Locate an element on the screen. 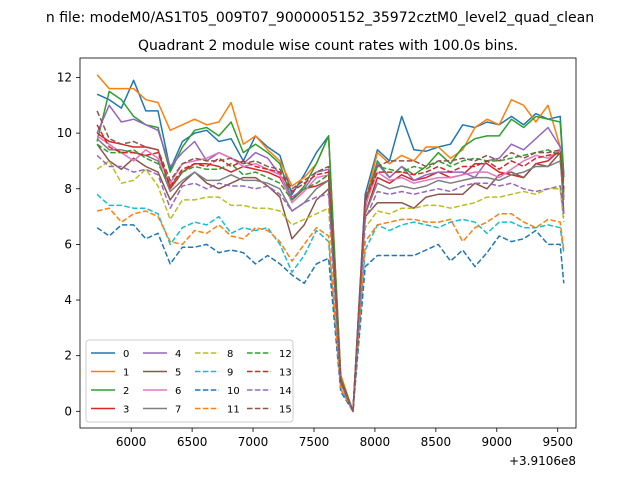  legend-label: 0 is located at coordinates (126, 354).